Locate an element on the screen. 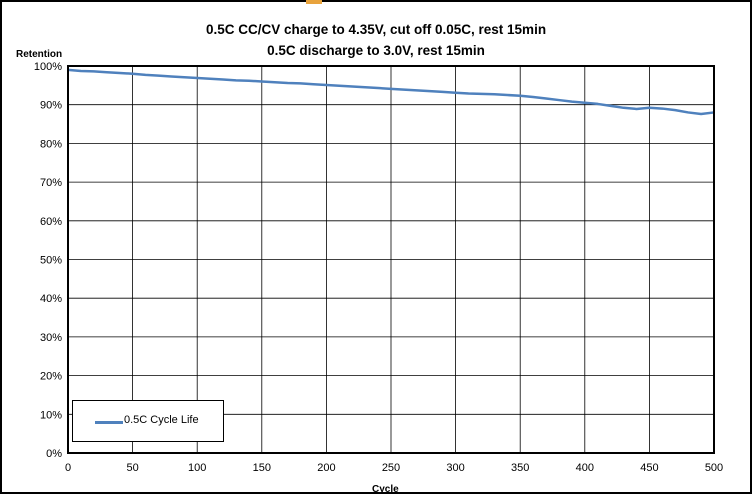  x-tick-label: 300 is located at coordinates (455, 468).